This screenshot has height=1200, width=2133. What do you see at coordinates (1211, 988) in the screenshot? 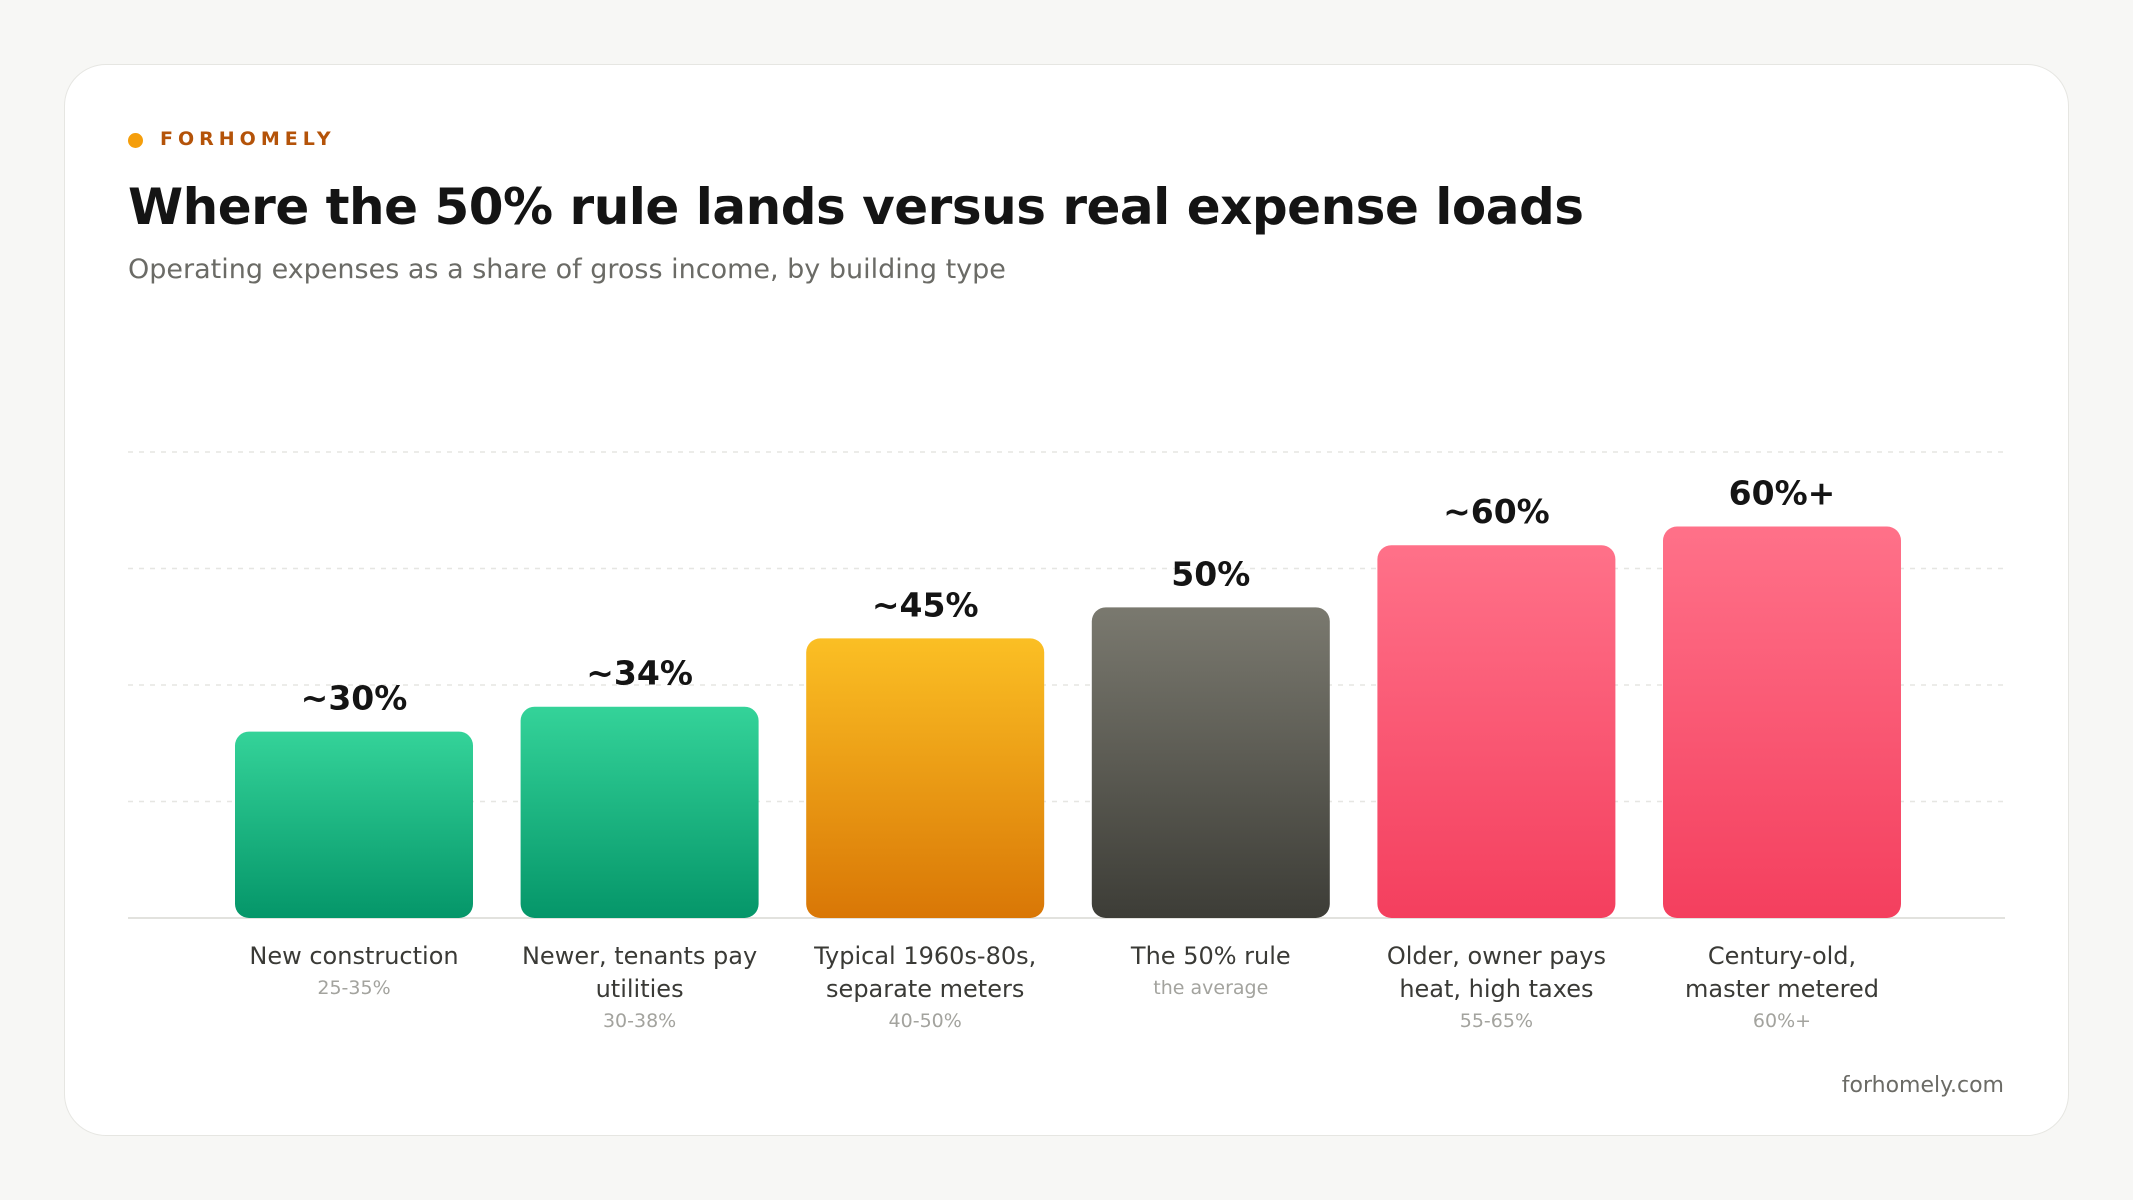
I see `sub-label: the average` at bounding box center [1211, 988].